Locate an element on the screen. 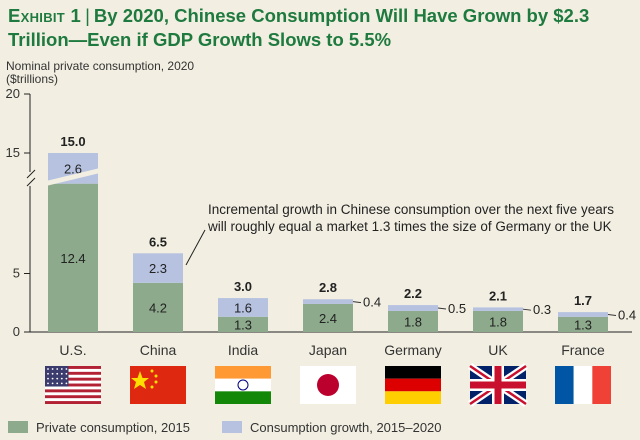 The height and width of the screenshot is (440, 640). bar-base-label: 1.3 is located at coordinates (243, 324).